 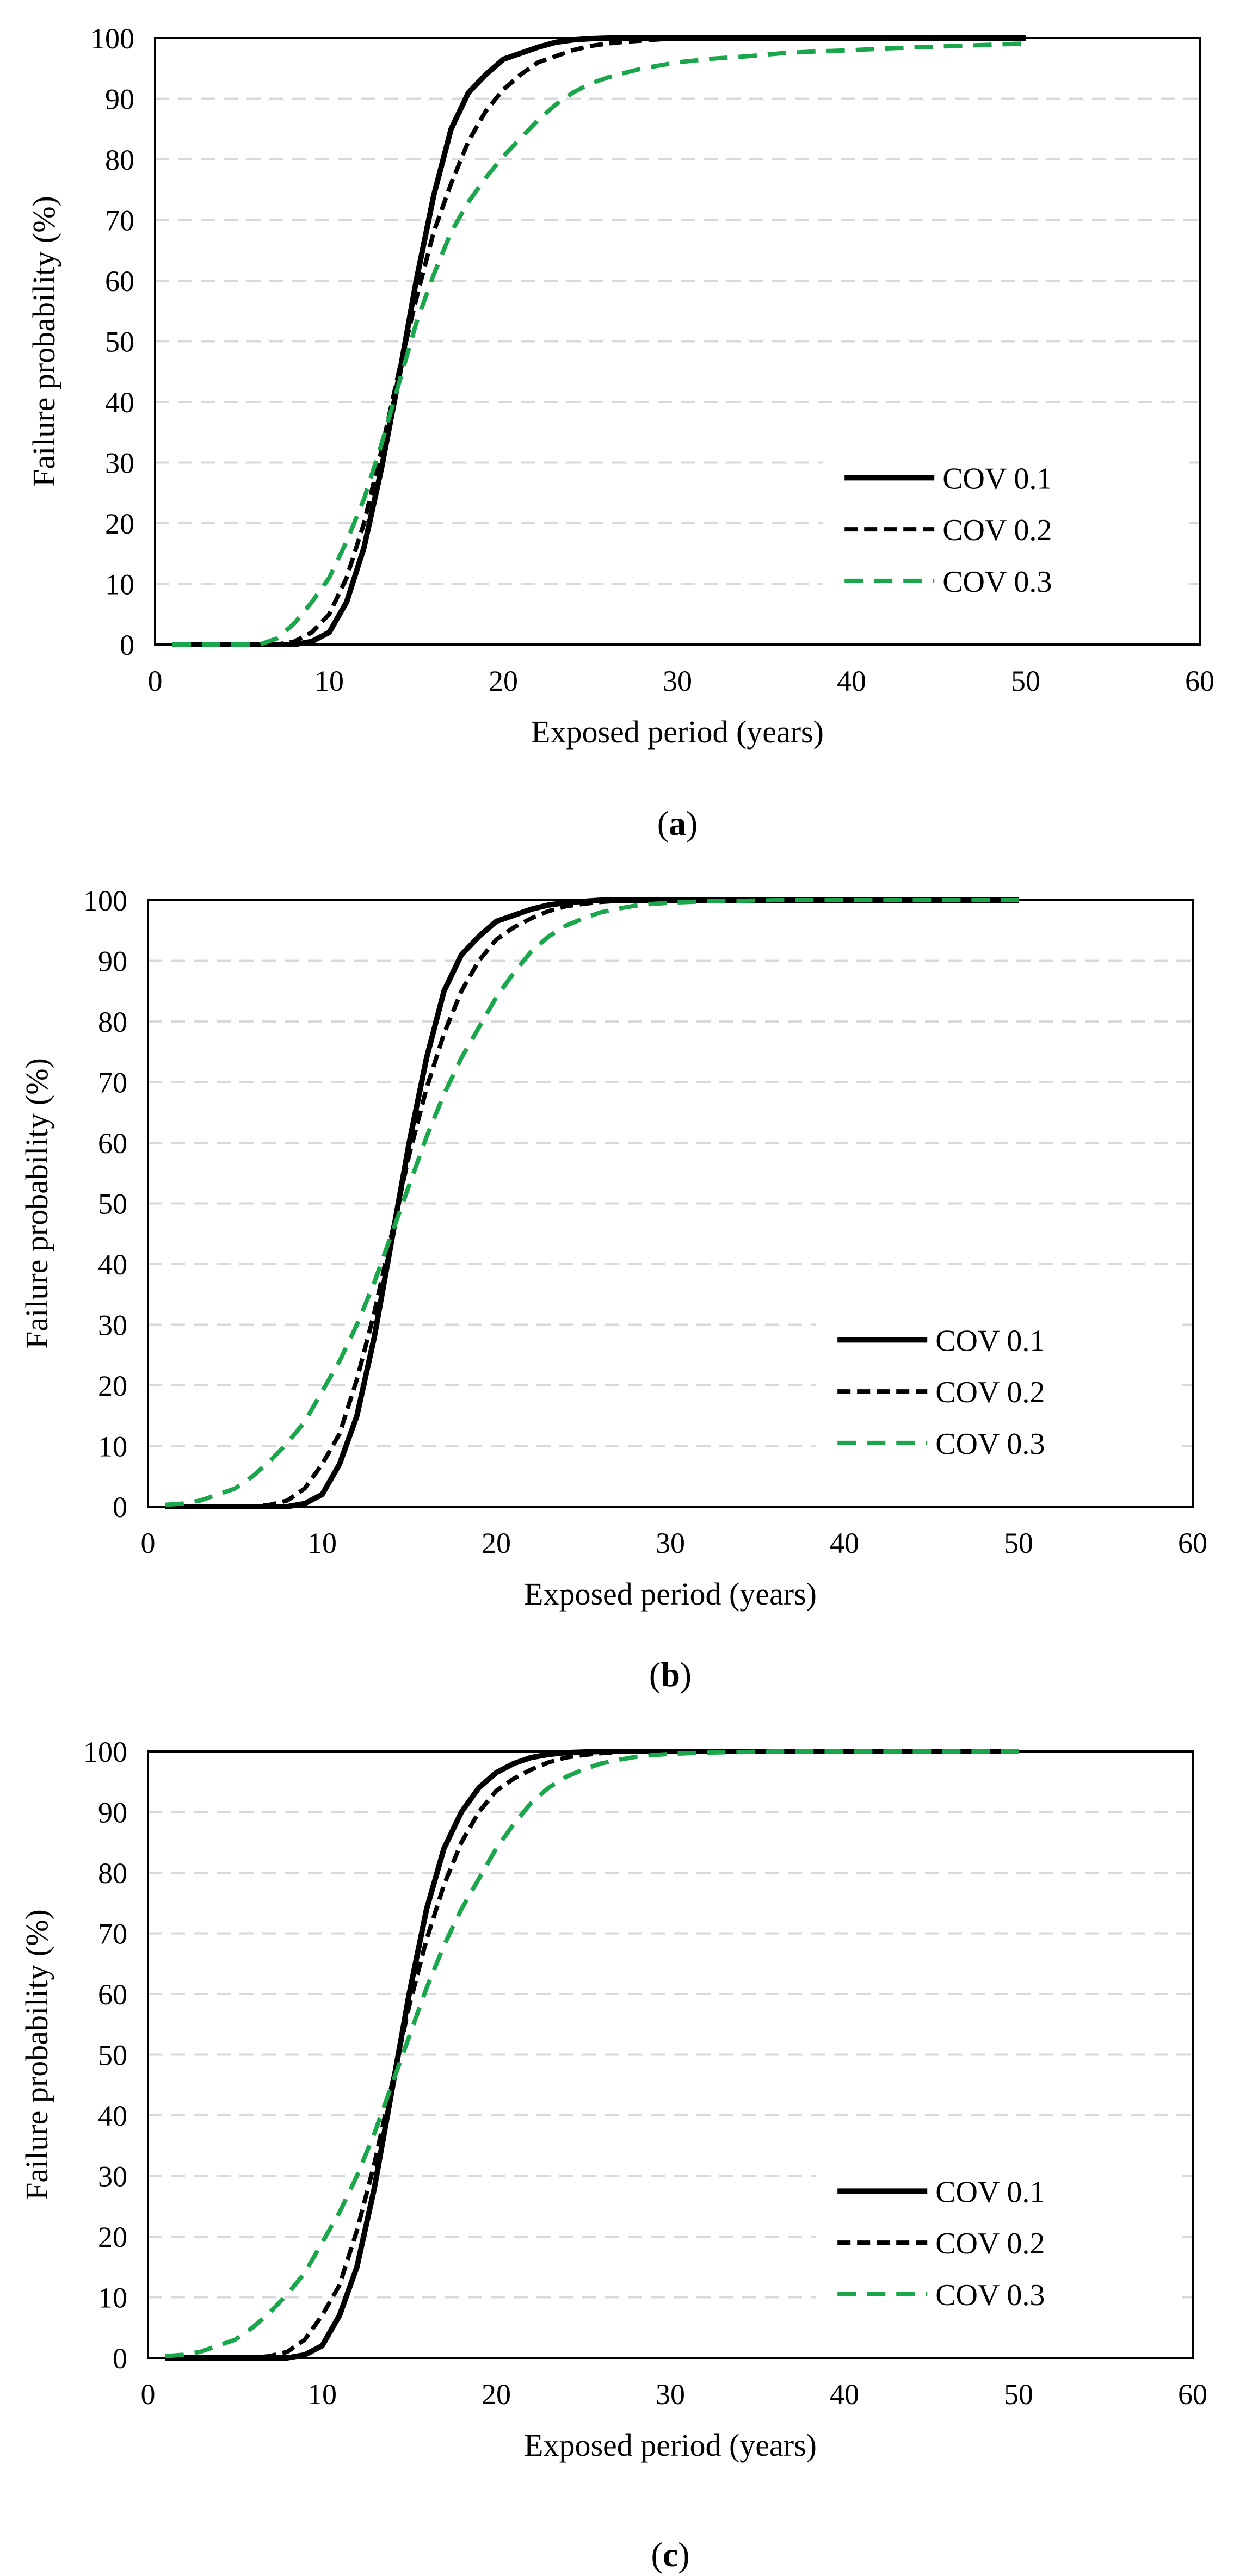 I want to click on caption-letter: a, so click(x=677, y=823).